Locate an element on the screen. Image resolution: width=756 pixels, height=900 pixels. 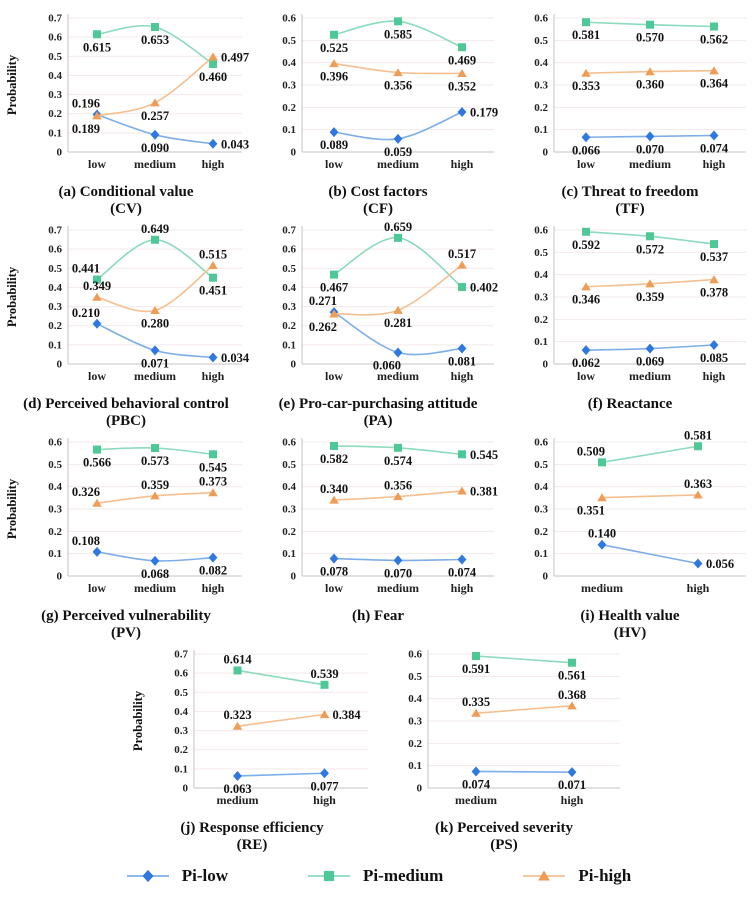
data-label: 0.071 is located at coordinates (572, 785).